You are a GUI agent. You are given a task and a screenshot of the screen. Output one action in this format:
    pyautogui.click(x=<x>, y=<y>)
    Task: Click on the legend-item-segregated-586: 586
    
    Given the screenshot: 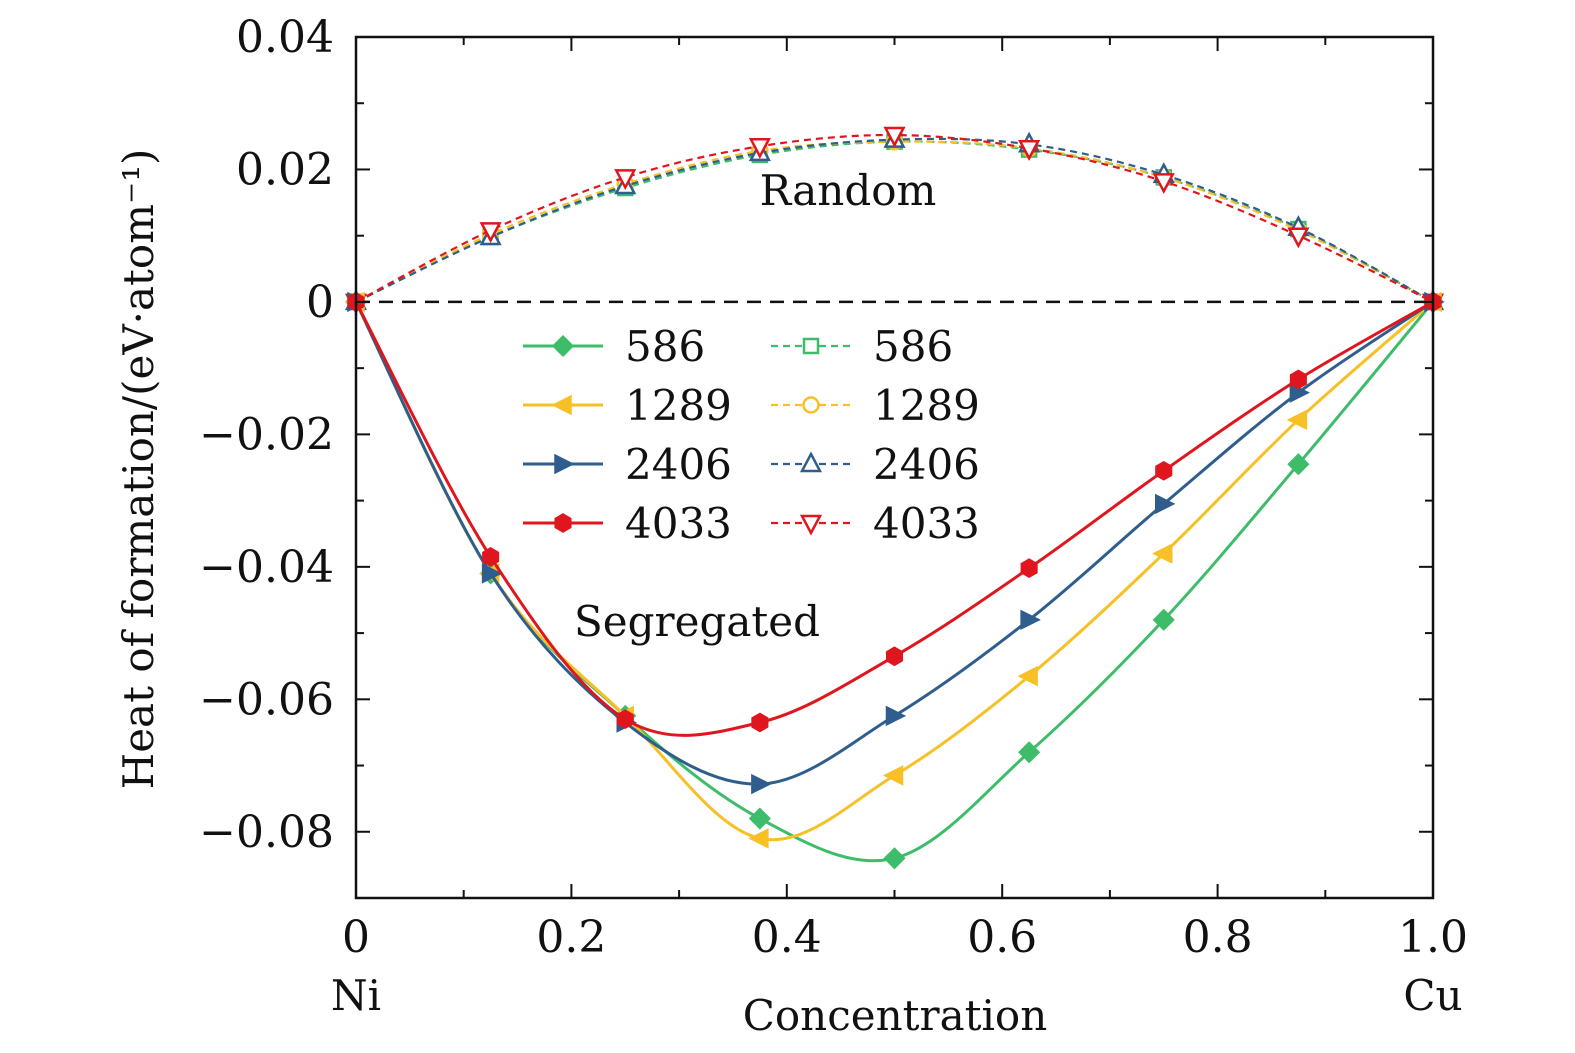 What is the action you would take?
    pyautogui.click(x=614, y=346)
    